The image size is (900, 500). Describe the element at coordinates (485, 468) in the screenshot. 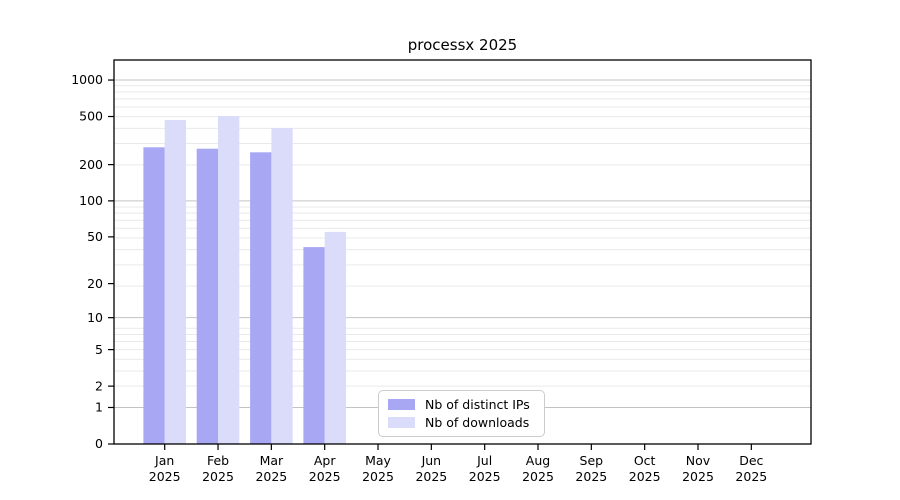

I see `x-tick-label-jul: Jul 2025` at that location.